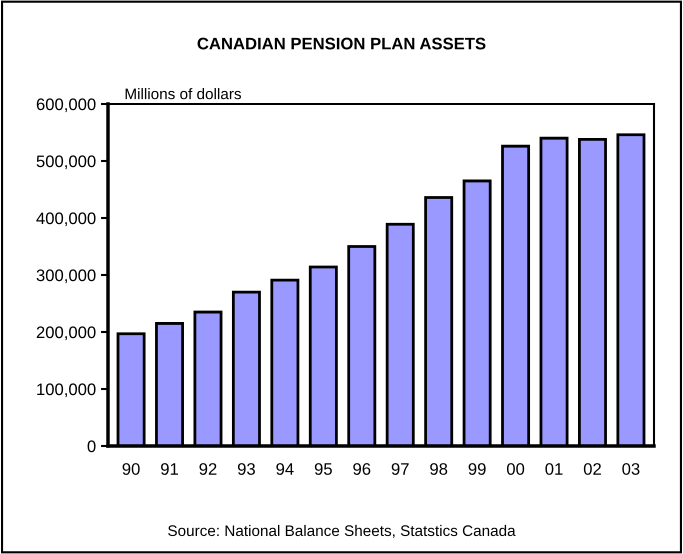  I want to click on y-tick-label: 400,000, so click(66, 219).